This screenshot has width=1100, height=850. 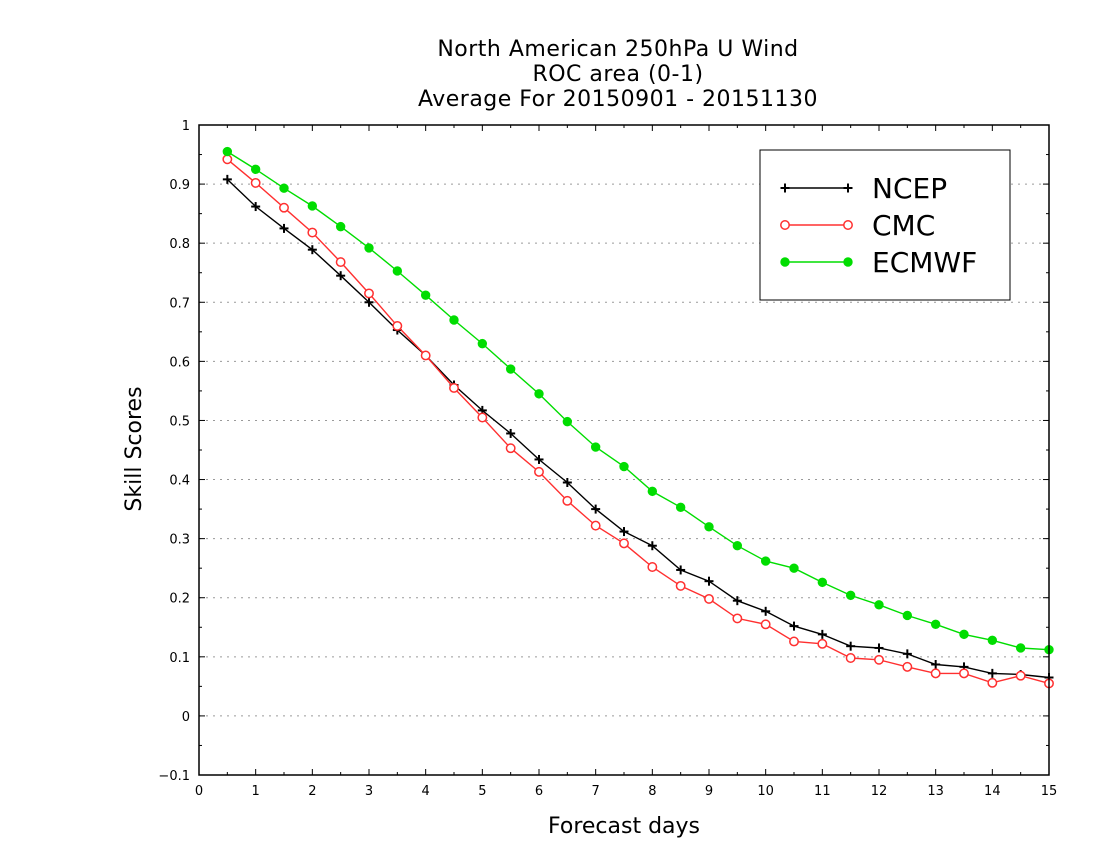 I want to click on x-tick-label: 10, so click(x=765, y=791).